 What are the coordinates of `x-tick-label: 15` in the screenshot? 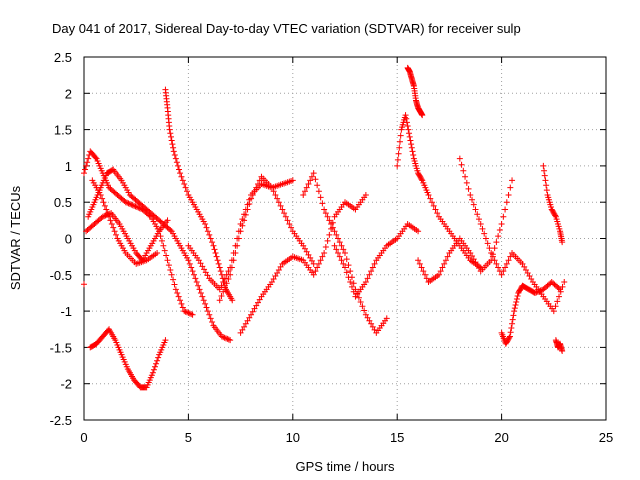 It's located at (397, 437).